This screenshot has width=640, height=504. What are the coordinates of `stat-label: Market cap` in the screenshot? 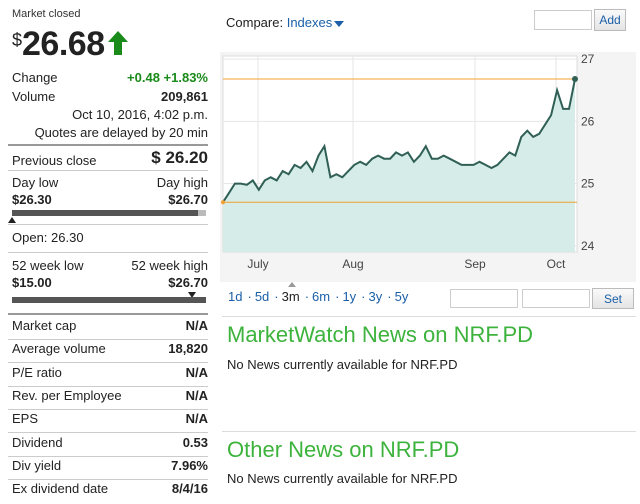 It's located at (44, 325).